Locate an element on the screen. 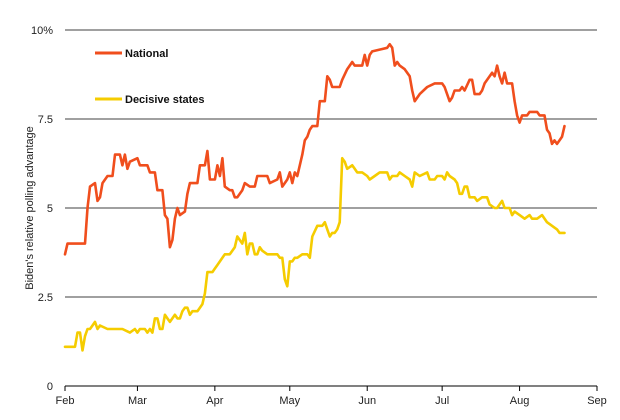 This screenshot has height=420, width=620. x-tick-label: Jun is located at coordinates (367, 401).